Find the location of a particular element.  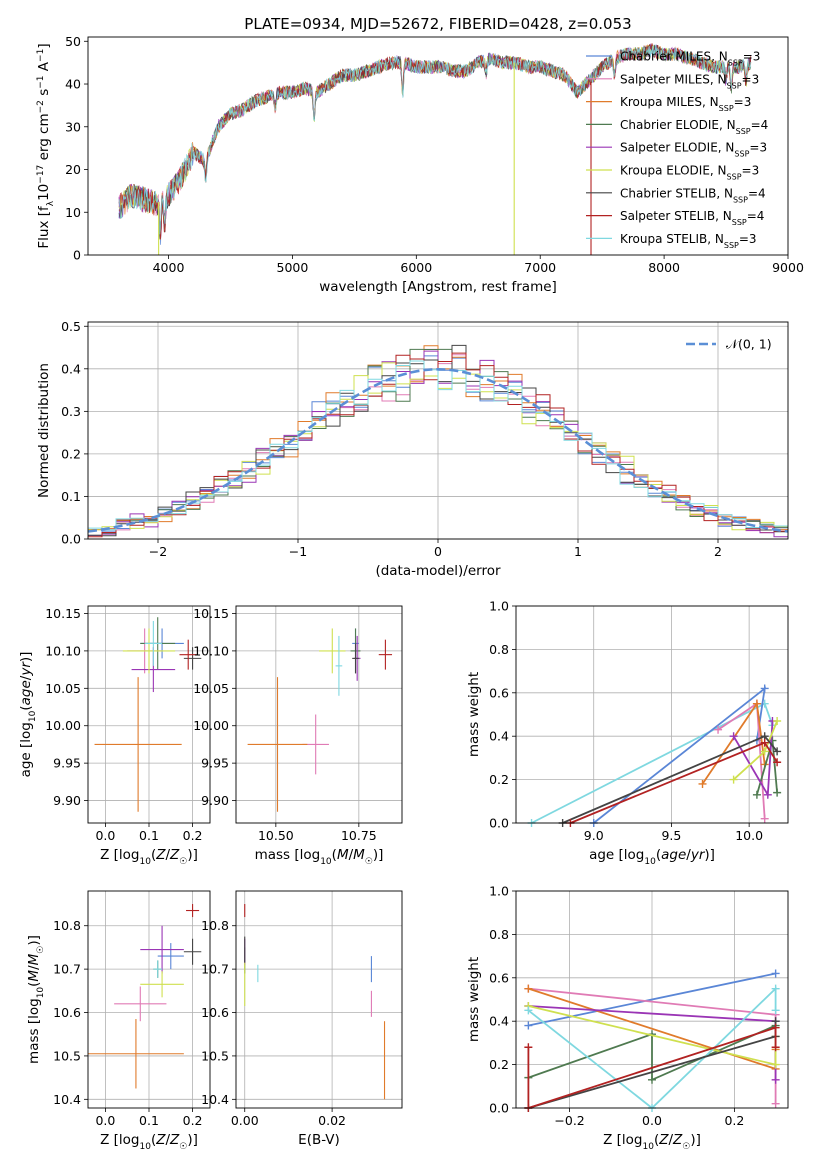

mass-weight-vs-z-series is located at coordinates (652, 1040).